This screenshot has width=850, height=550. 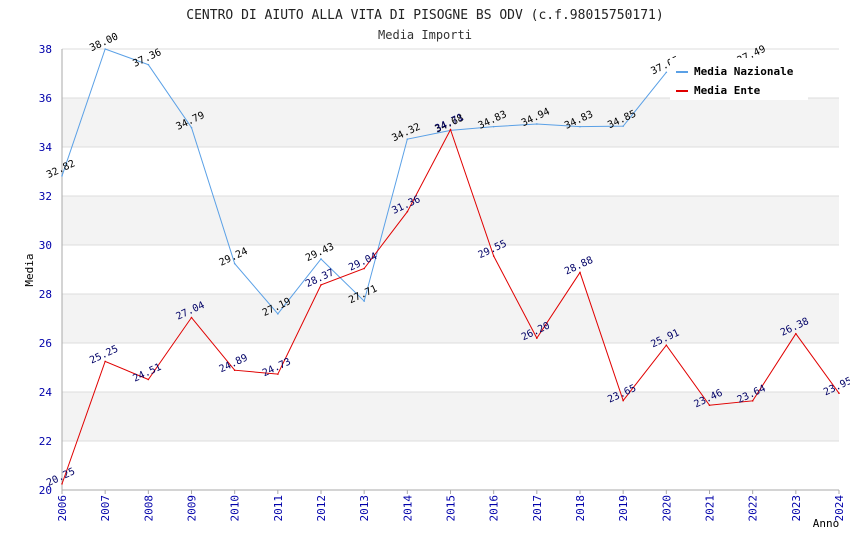 What do you see at coordinates (45, 196) in the screenshot?
I see `y-tick-label: 32` at bounding box center [45, 196].